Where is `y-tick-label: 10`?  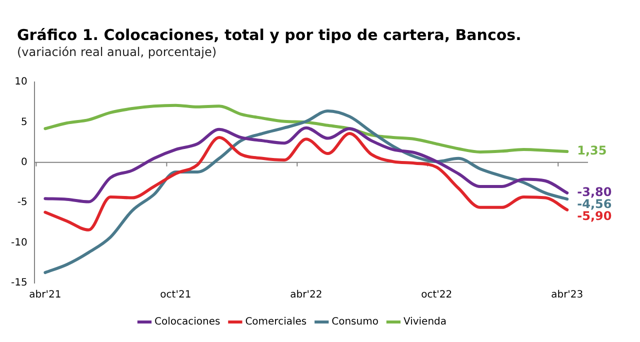
y-tick-label: 10 is located at coordinates (21, 82).